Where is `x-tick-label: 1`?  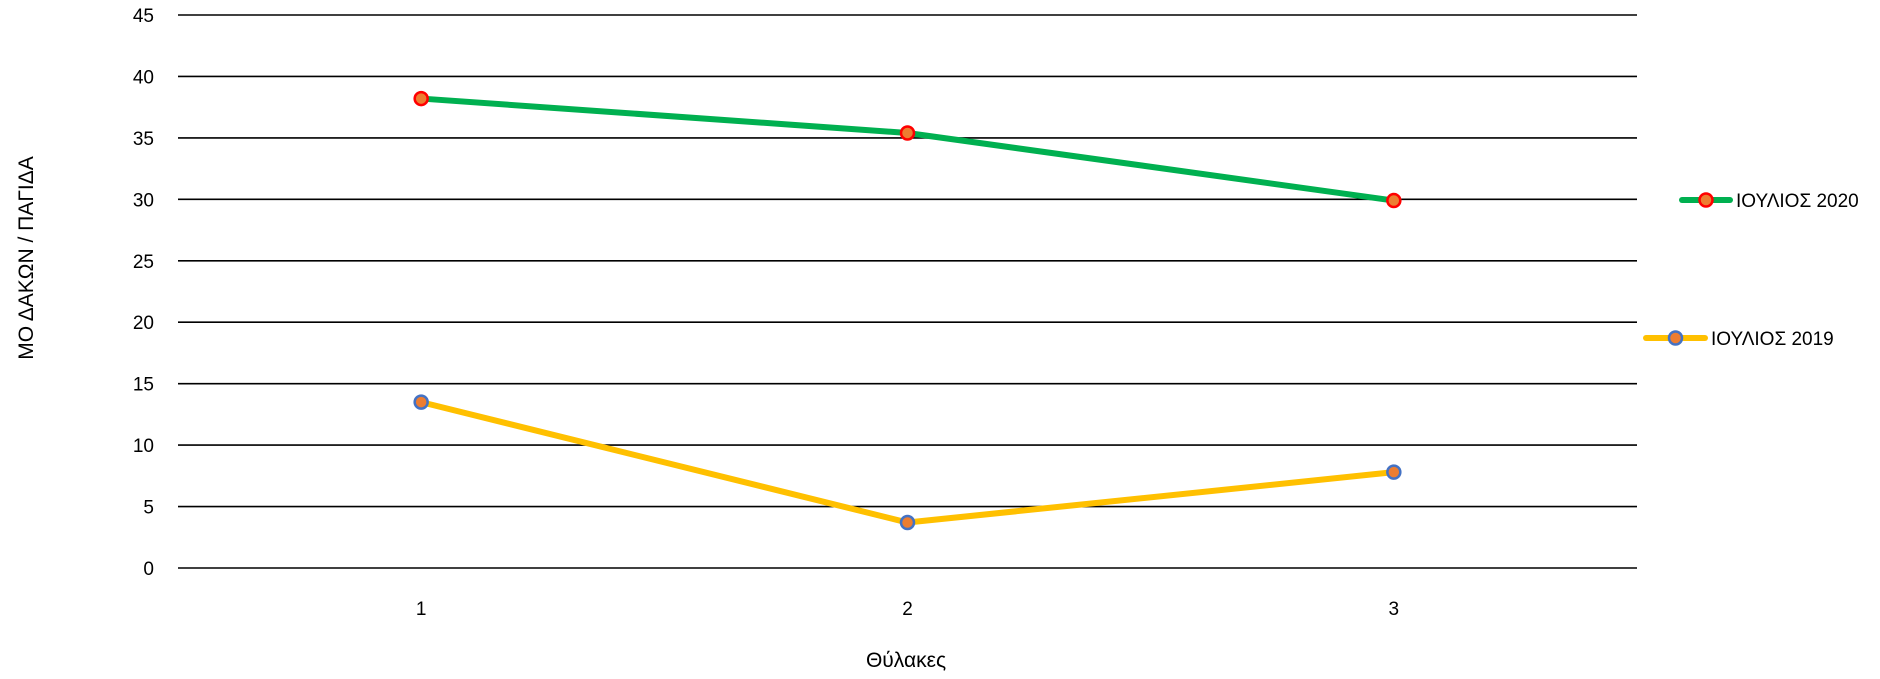 x-tick-label: 1 is located at coordinates (421, 609).